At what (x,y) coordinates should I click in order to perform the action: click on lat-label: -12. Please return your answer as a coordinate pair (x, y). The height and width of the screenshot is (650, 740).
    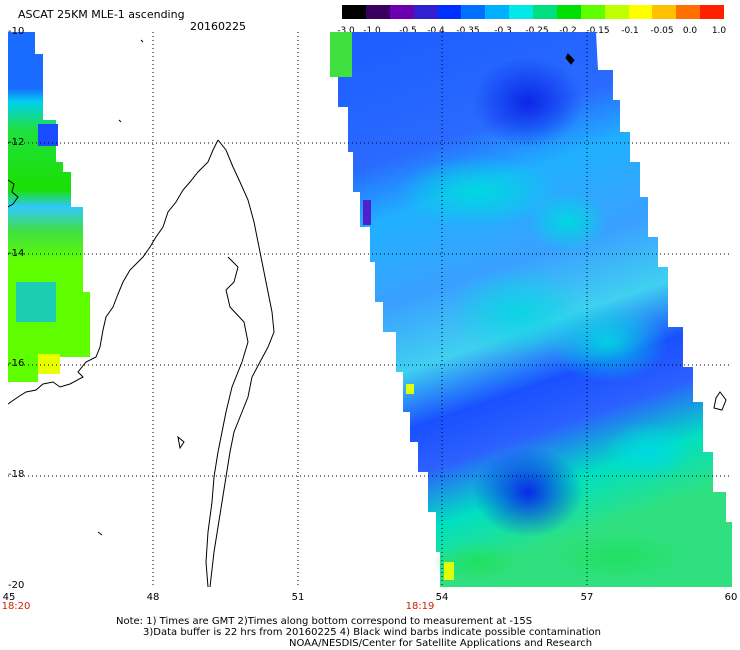
    Looking at the image, I should click on (16, 142).